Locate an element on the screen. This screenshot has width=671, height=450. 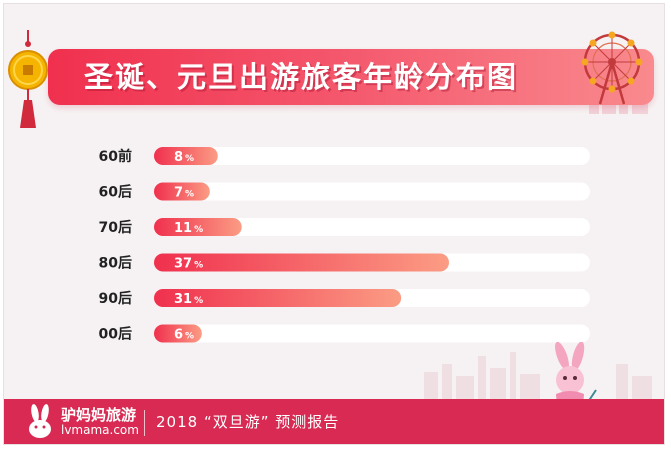
chart-row: 80后 37% is located at coordinates (344, 262).